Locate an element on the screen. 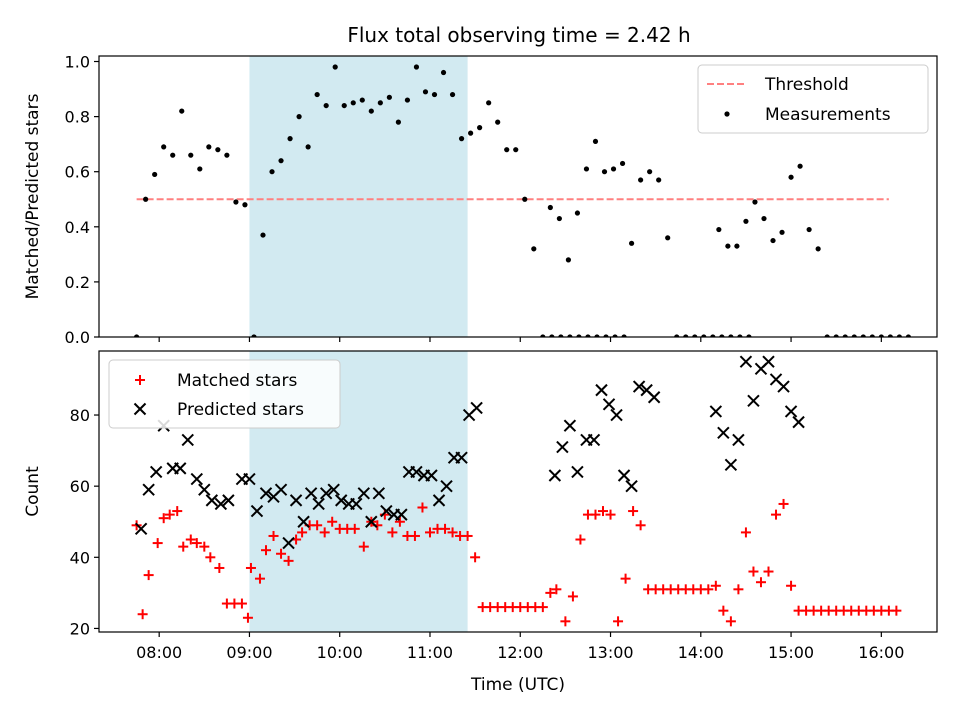 The height and width of the screenshot is (720, 960). series-matched-stars is located at coordinates (516, 562).